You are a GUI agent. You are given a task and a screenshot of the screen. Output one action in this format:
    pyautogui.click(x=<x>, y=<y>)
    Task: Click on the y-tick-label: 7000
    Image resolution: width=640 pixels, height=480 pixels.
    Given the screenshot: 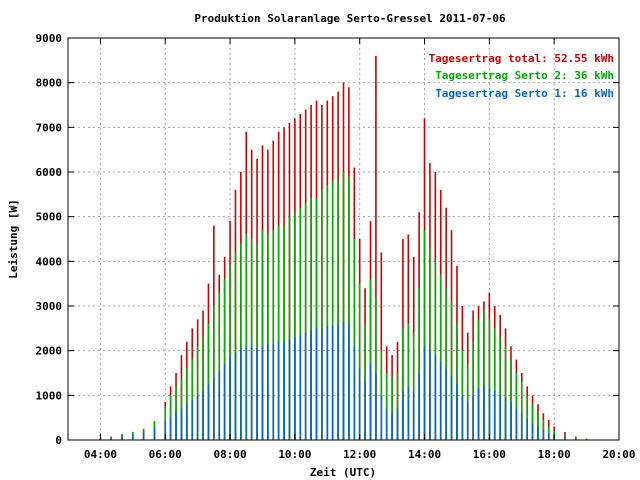 What is the action you would take?
    pyautogui.click(x=49, y=127)
    